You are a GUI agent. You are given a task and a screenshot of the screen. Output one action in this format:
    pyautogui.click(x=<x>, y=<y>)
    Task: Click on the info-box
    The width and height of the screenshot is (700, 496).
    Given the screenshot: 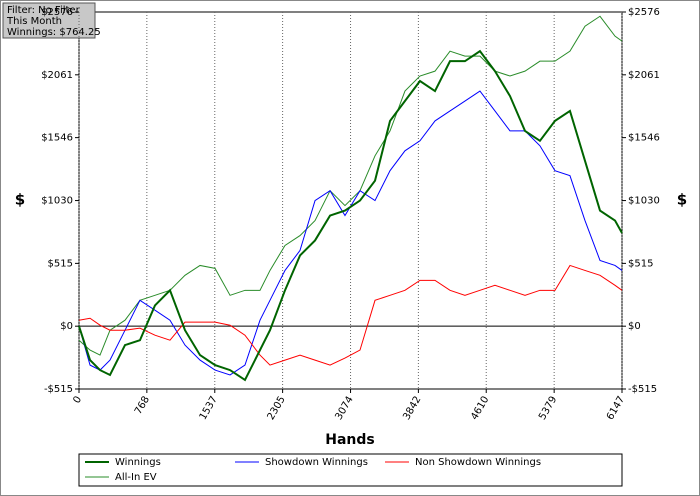 What is the action you would take?
    pyautogui.click(x=49, y=20)
    